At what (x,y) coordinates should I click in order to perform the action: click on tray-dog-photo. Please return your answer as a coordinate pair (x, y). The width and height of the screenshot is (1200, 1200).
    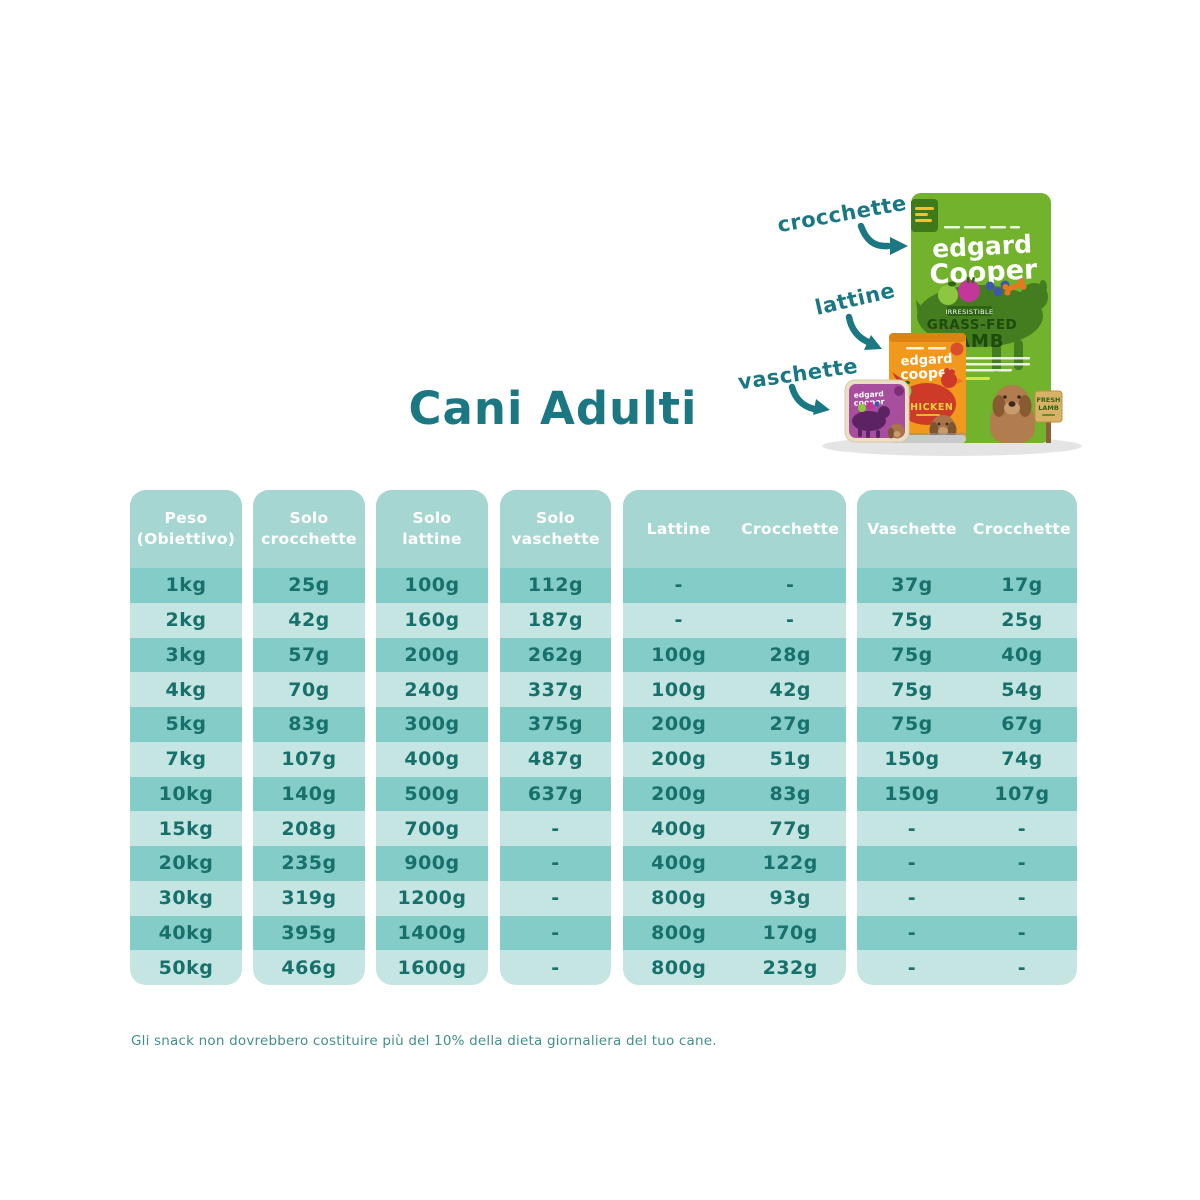
    Looking at the image, I should click on (896, 431).